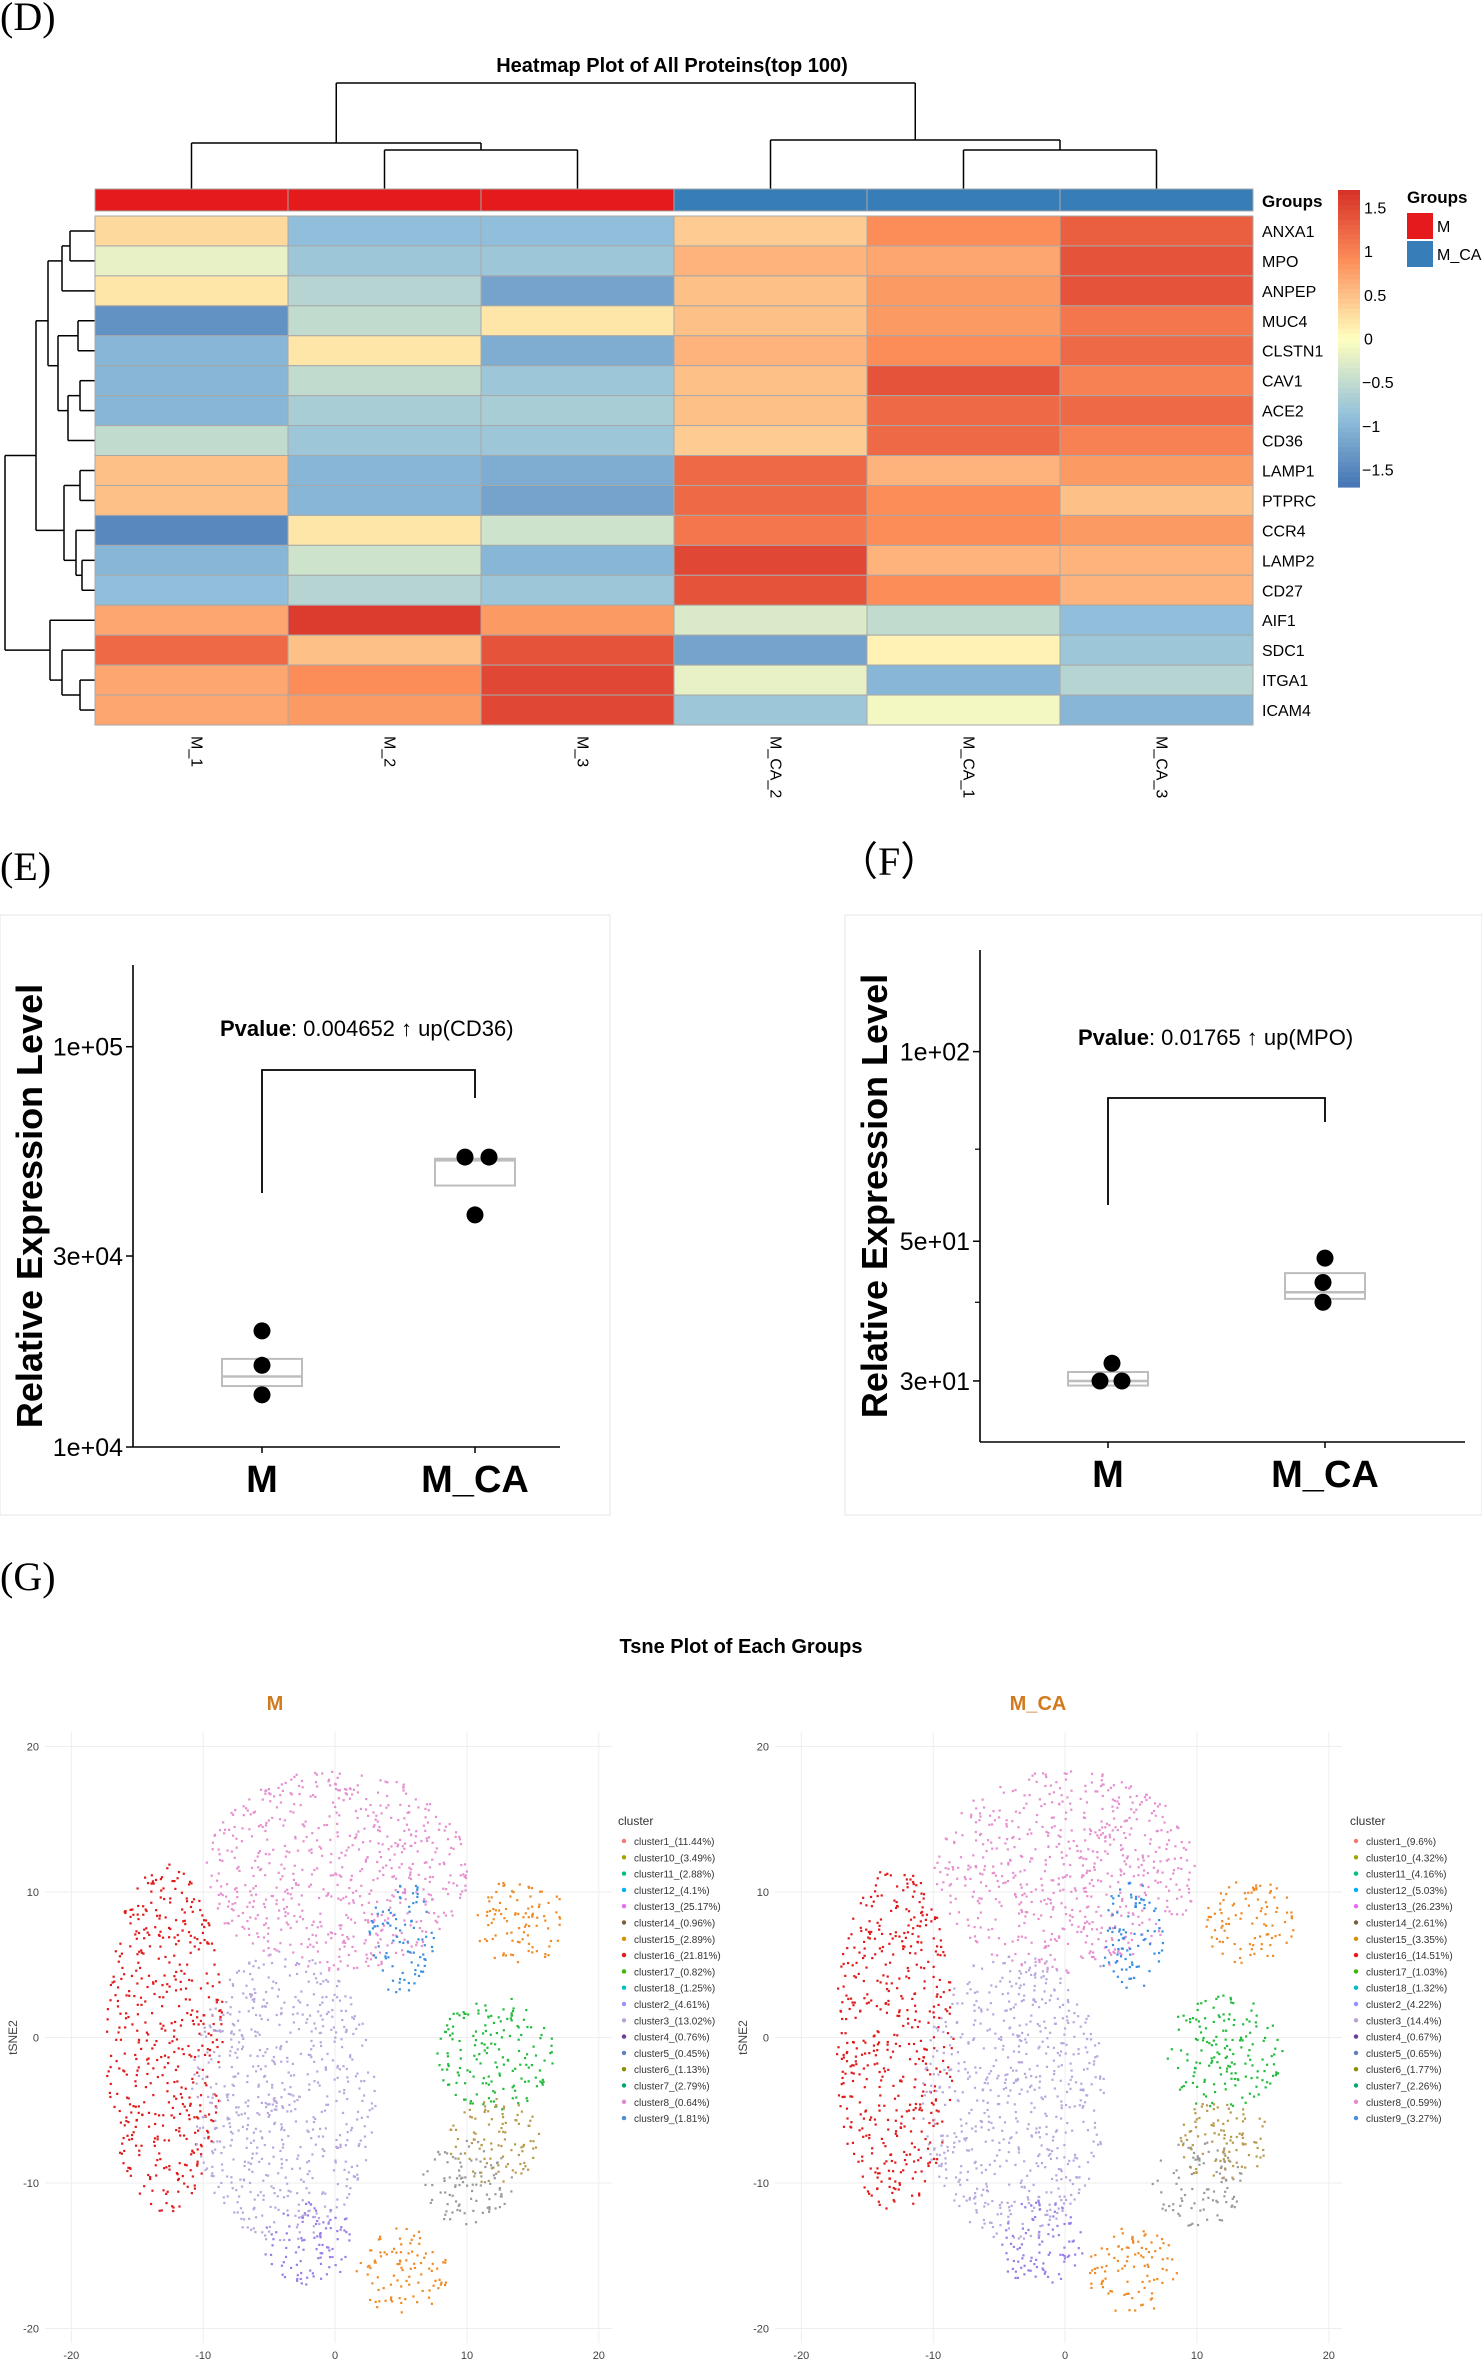  Describe the element at coordinates (1286, 711) in the screenshot. I see `row-label: ICAM4` at that location.